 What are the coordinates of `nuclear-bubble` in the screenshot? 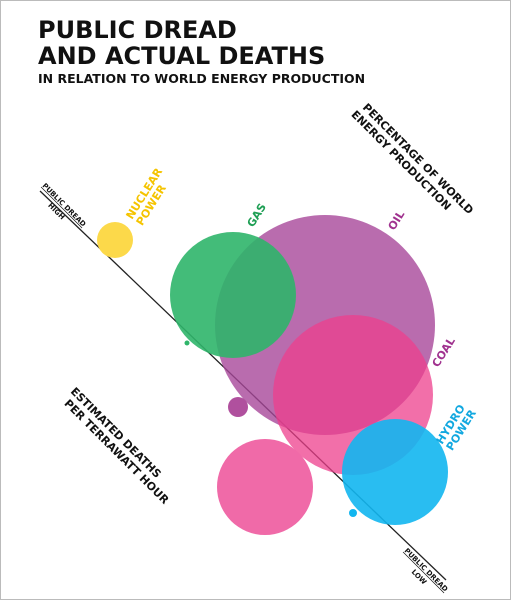 It's located at (115, 240).